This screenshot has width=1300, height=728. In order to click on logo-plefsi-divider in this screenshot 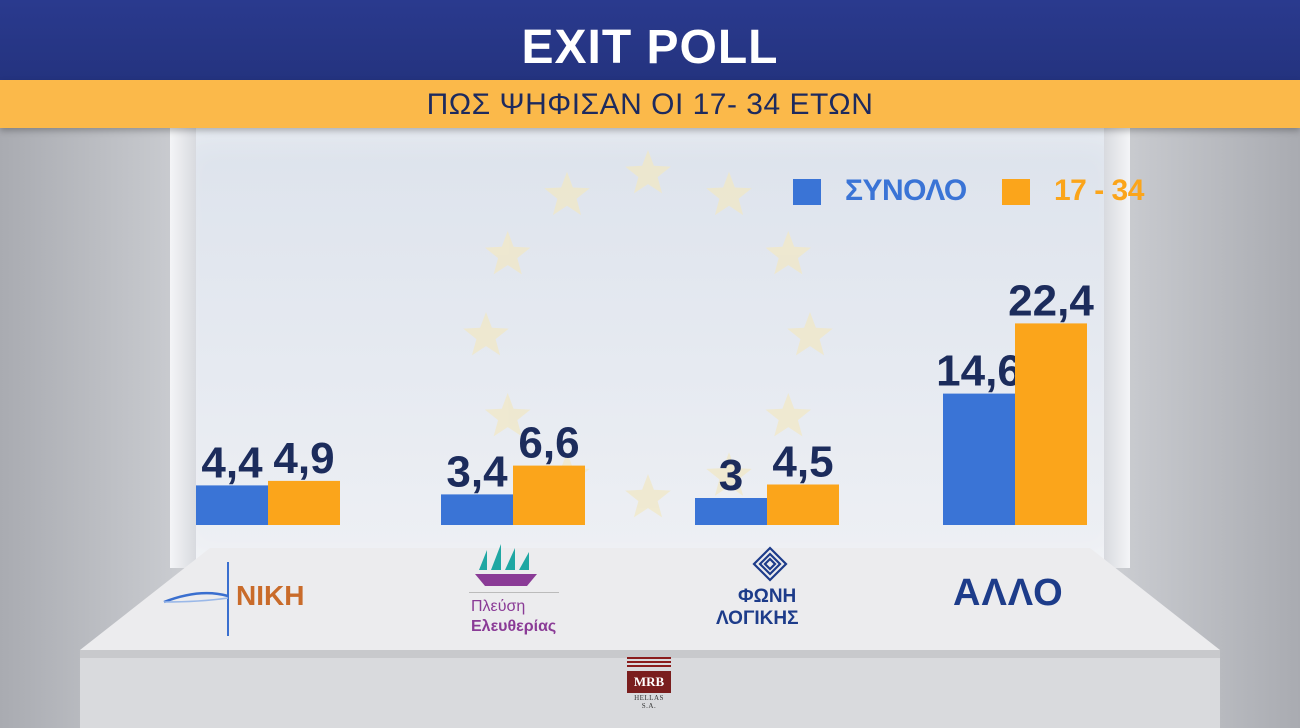, I will do `click(514, 592)`.